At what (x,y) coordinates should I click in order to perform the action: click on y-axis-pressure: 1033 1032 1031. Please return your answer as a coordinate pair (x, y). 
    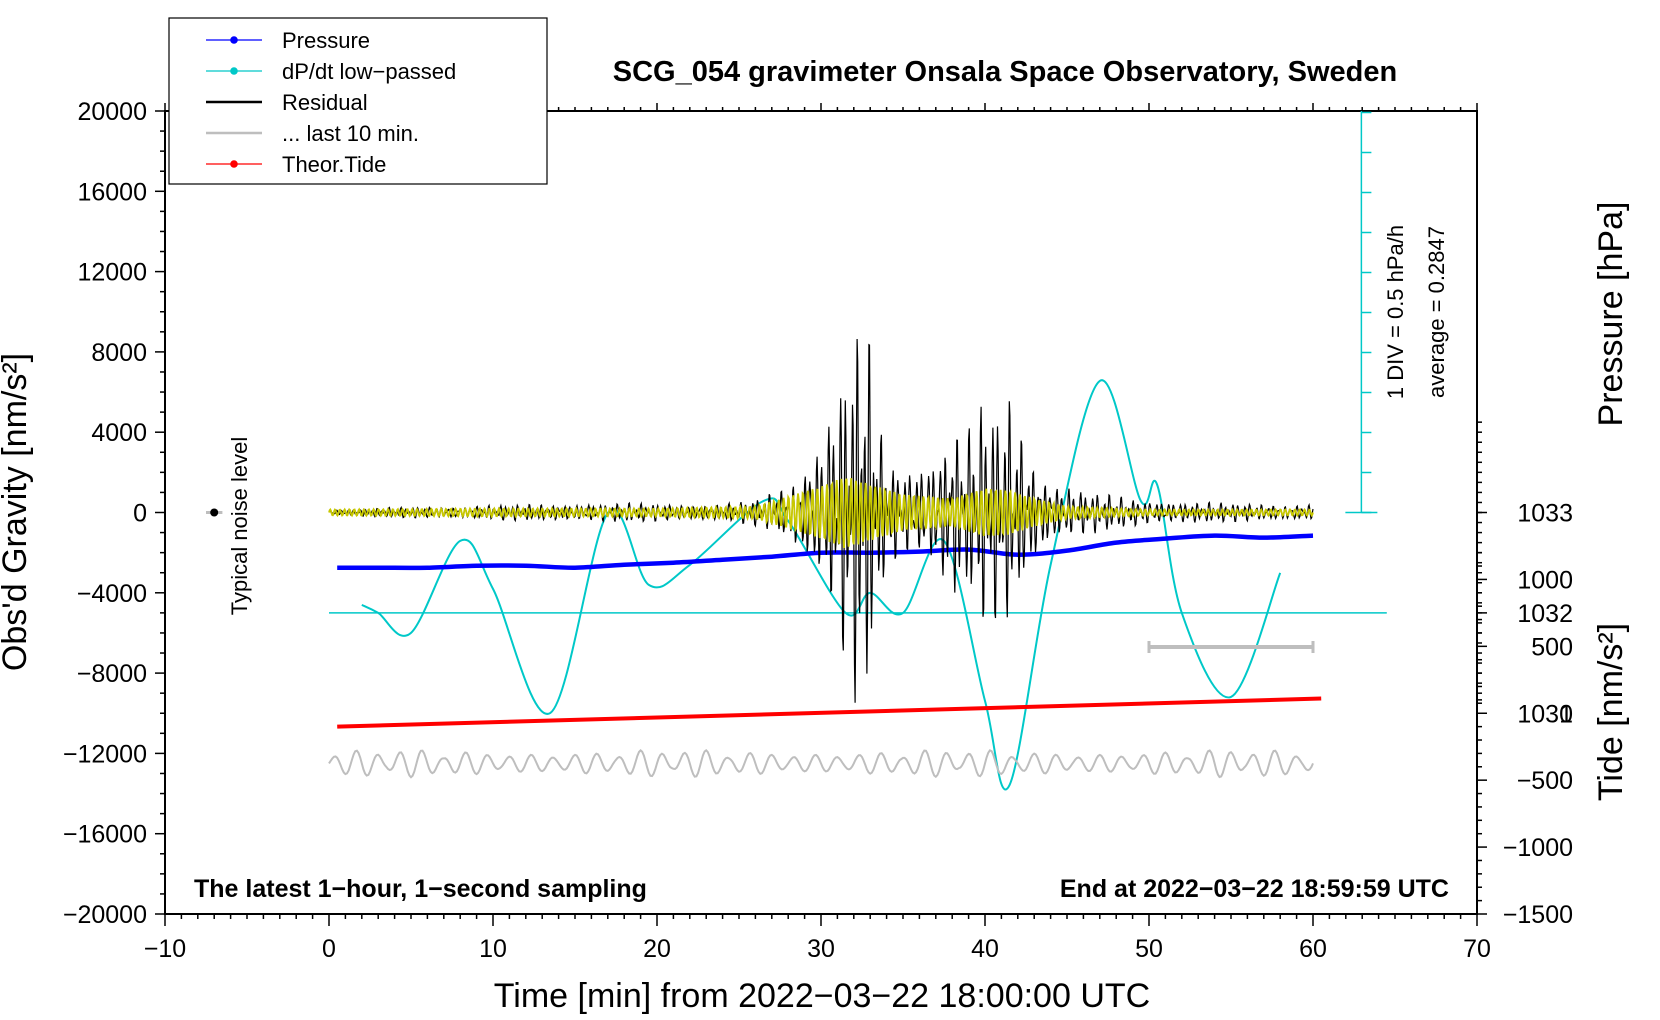
    Looking at the image, I should click on (1525, 574).